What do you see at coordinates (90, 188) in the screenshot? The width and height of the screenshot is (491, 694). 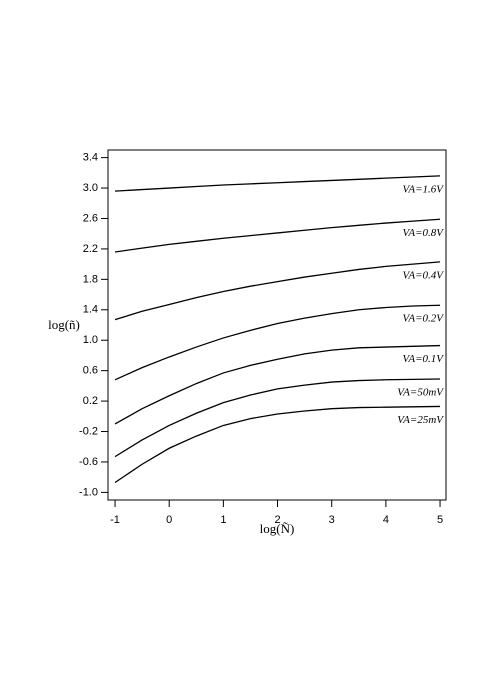 I see `y-tick-label: 3.0` at bounding box center [90, 188].